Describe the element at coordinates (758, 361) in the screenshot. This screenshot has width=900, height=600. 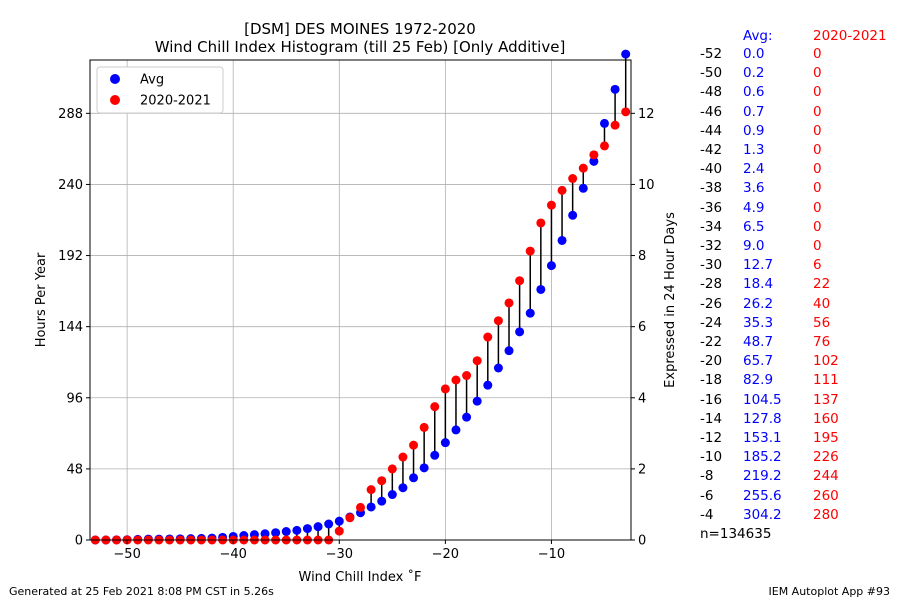
I see `table-avg-value: 65.7` at that location.